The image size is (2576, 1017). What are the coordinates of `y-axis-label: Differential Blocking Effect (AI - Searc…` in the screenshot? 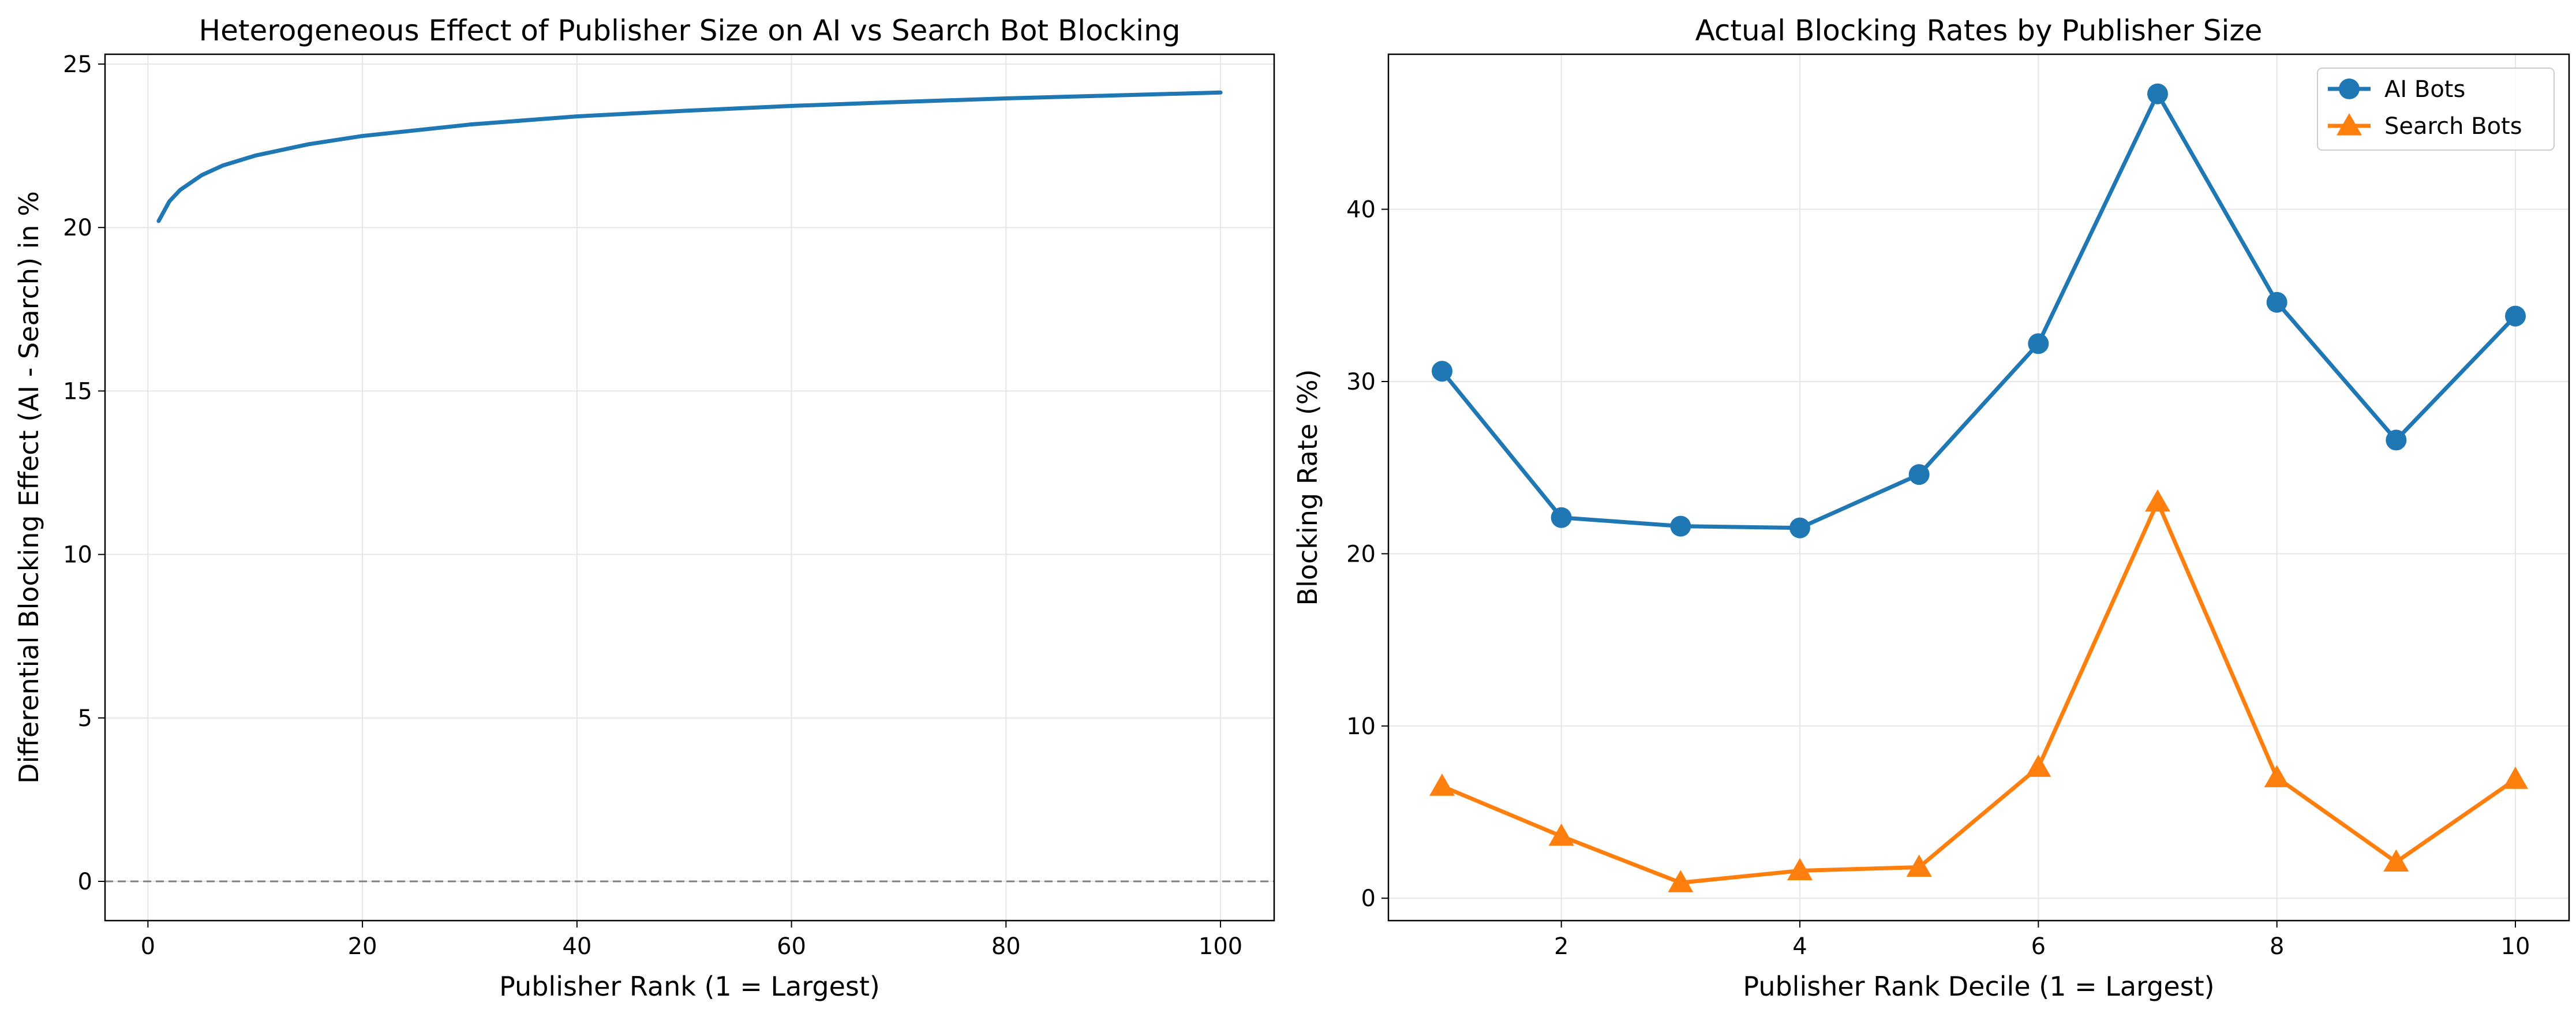 It's located at (28, 487).